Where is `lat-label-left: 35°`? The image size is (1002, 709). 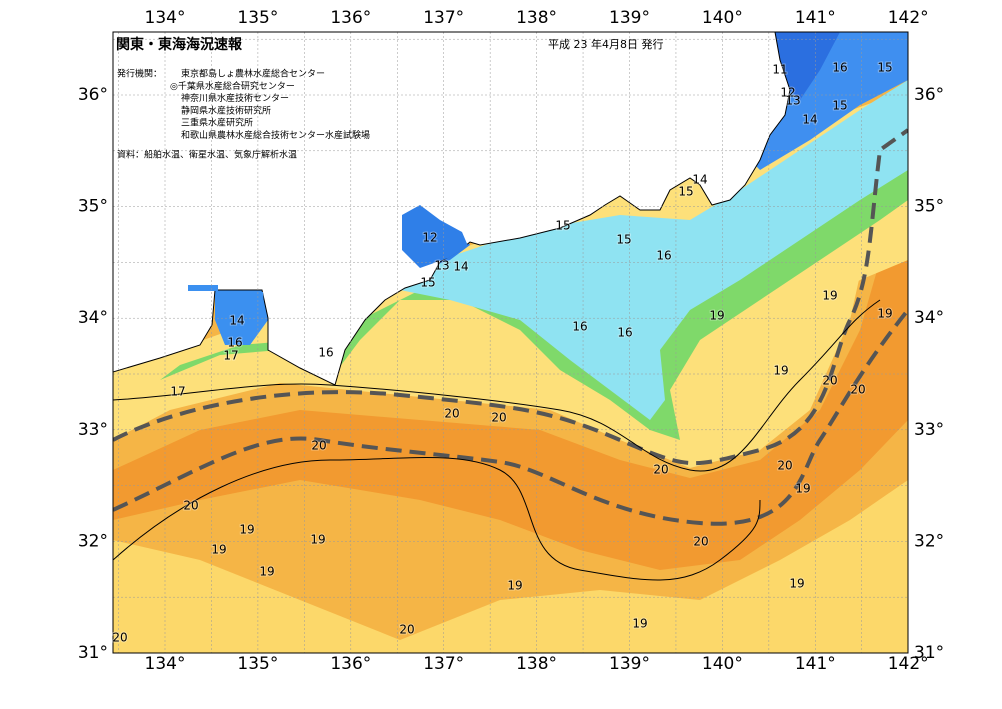 lat-label-left: 35° is located at coordinates (93, 207).